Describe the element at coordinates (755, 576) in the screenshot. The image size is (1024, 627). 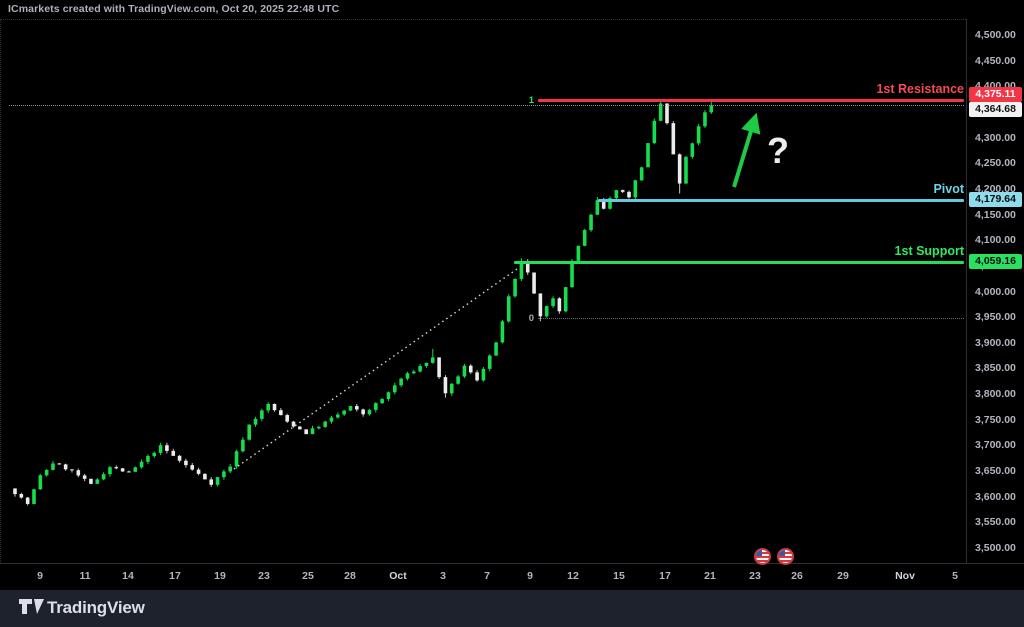
I see `time-tick-label: 23` at that location.